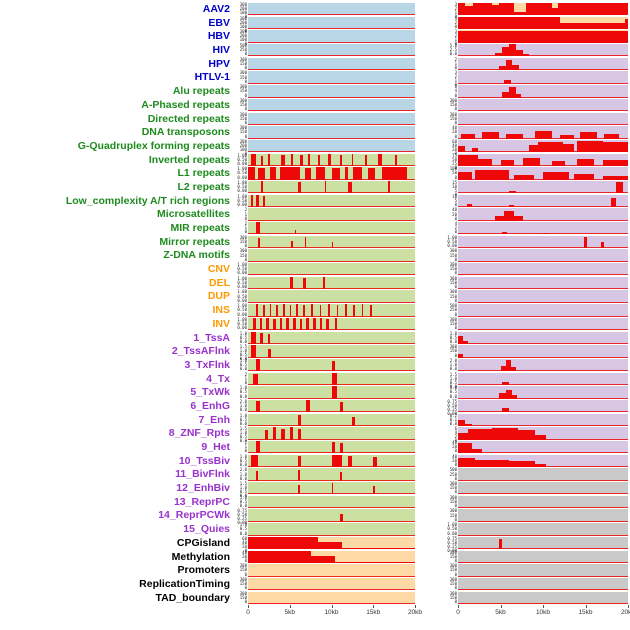 The height and width of the screenshot is (630, 630). I want to click on y-tick-label: 5, so click(455, 190).